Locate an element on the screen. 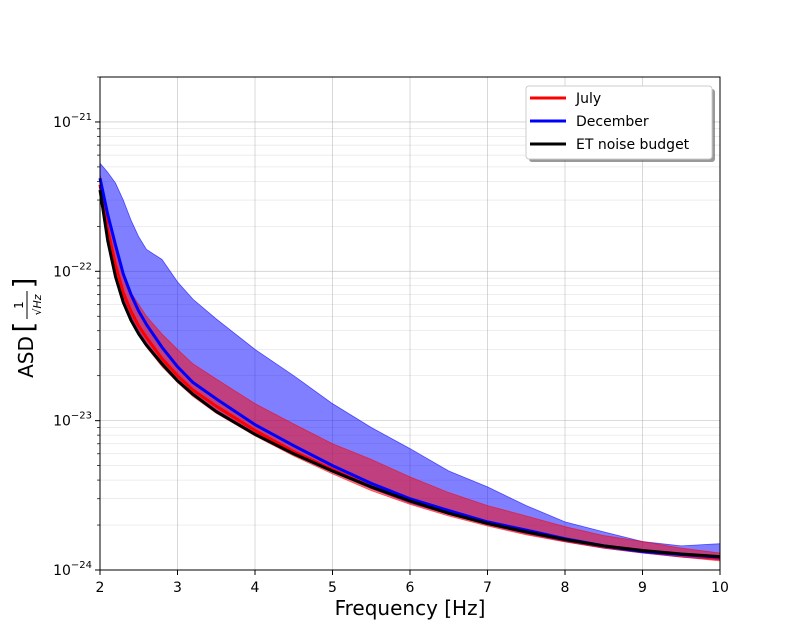  y-axis-unit-bracket-right: ] is located at coordinates (23, 283).